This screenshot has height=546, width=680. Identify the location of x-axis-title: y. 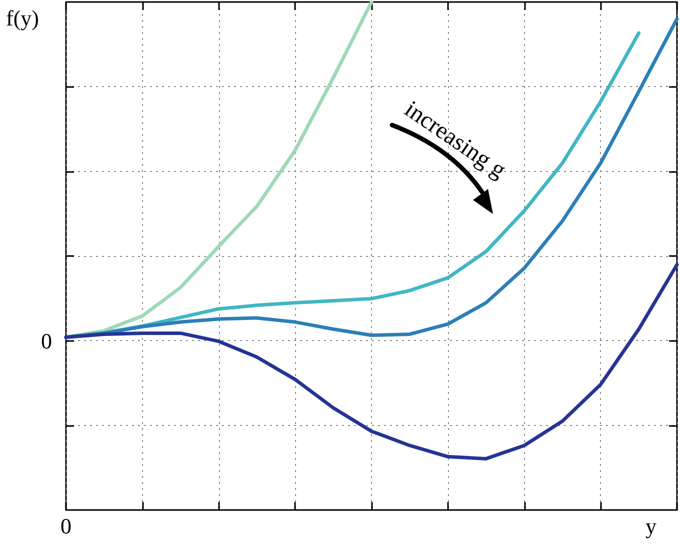
(651, 526).